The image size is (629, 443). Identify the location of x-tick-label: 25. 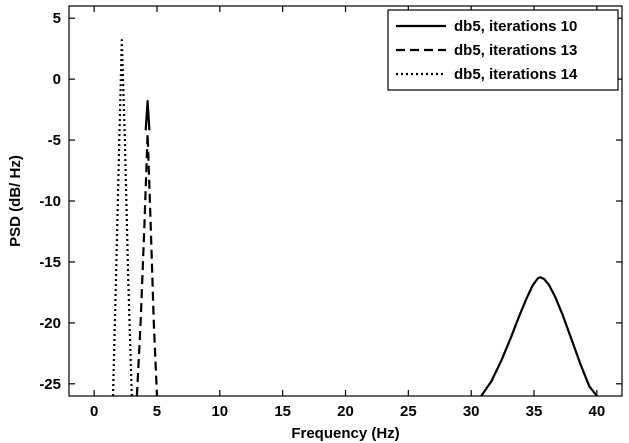
(408, 411).